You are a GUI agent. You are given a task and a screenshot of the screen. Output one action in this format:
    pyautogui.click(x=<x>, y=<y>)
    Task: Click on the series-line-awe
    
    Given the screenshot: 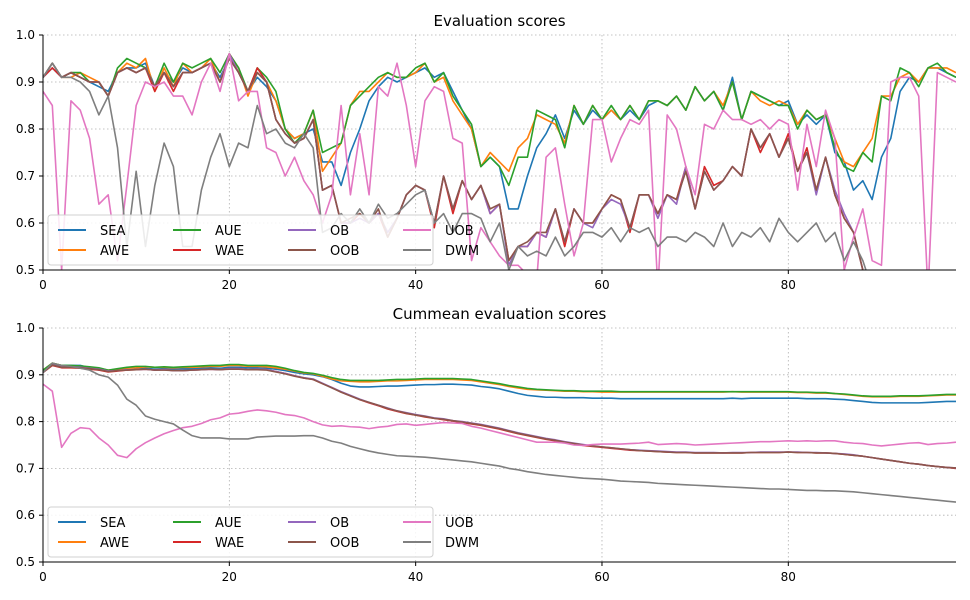 What is the action you would take?
    pyautogui.click(x=499, y=380)
    